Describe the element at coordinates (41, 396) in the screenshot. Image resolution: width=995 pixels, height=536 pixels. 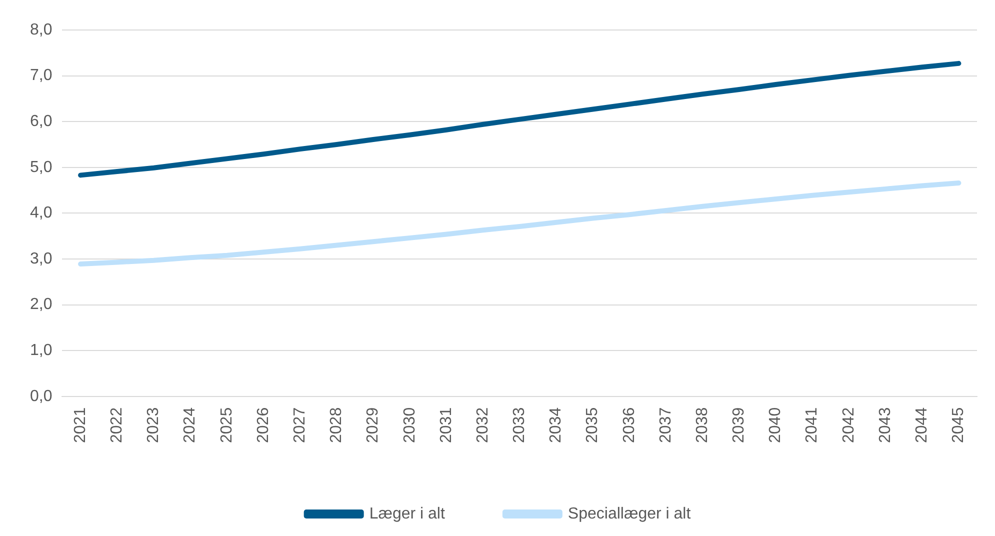
I see `y-tick-label: 0,0` at that location.